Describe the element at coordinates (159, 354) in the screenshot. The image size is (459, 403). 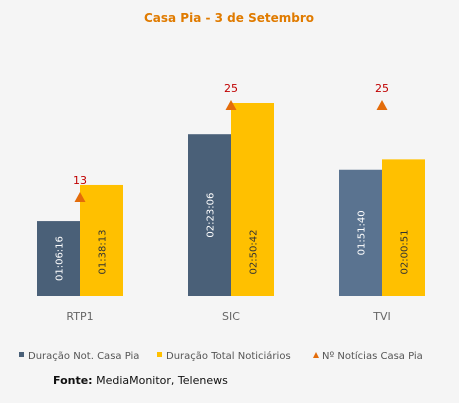
I see `legend-swatch-total` at that location.